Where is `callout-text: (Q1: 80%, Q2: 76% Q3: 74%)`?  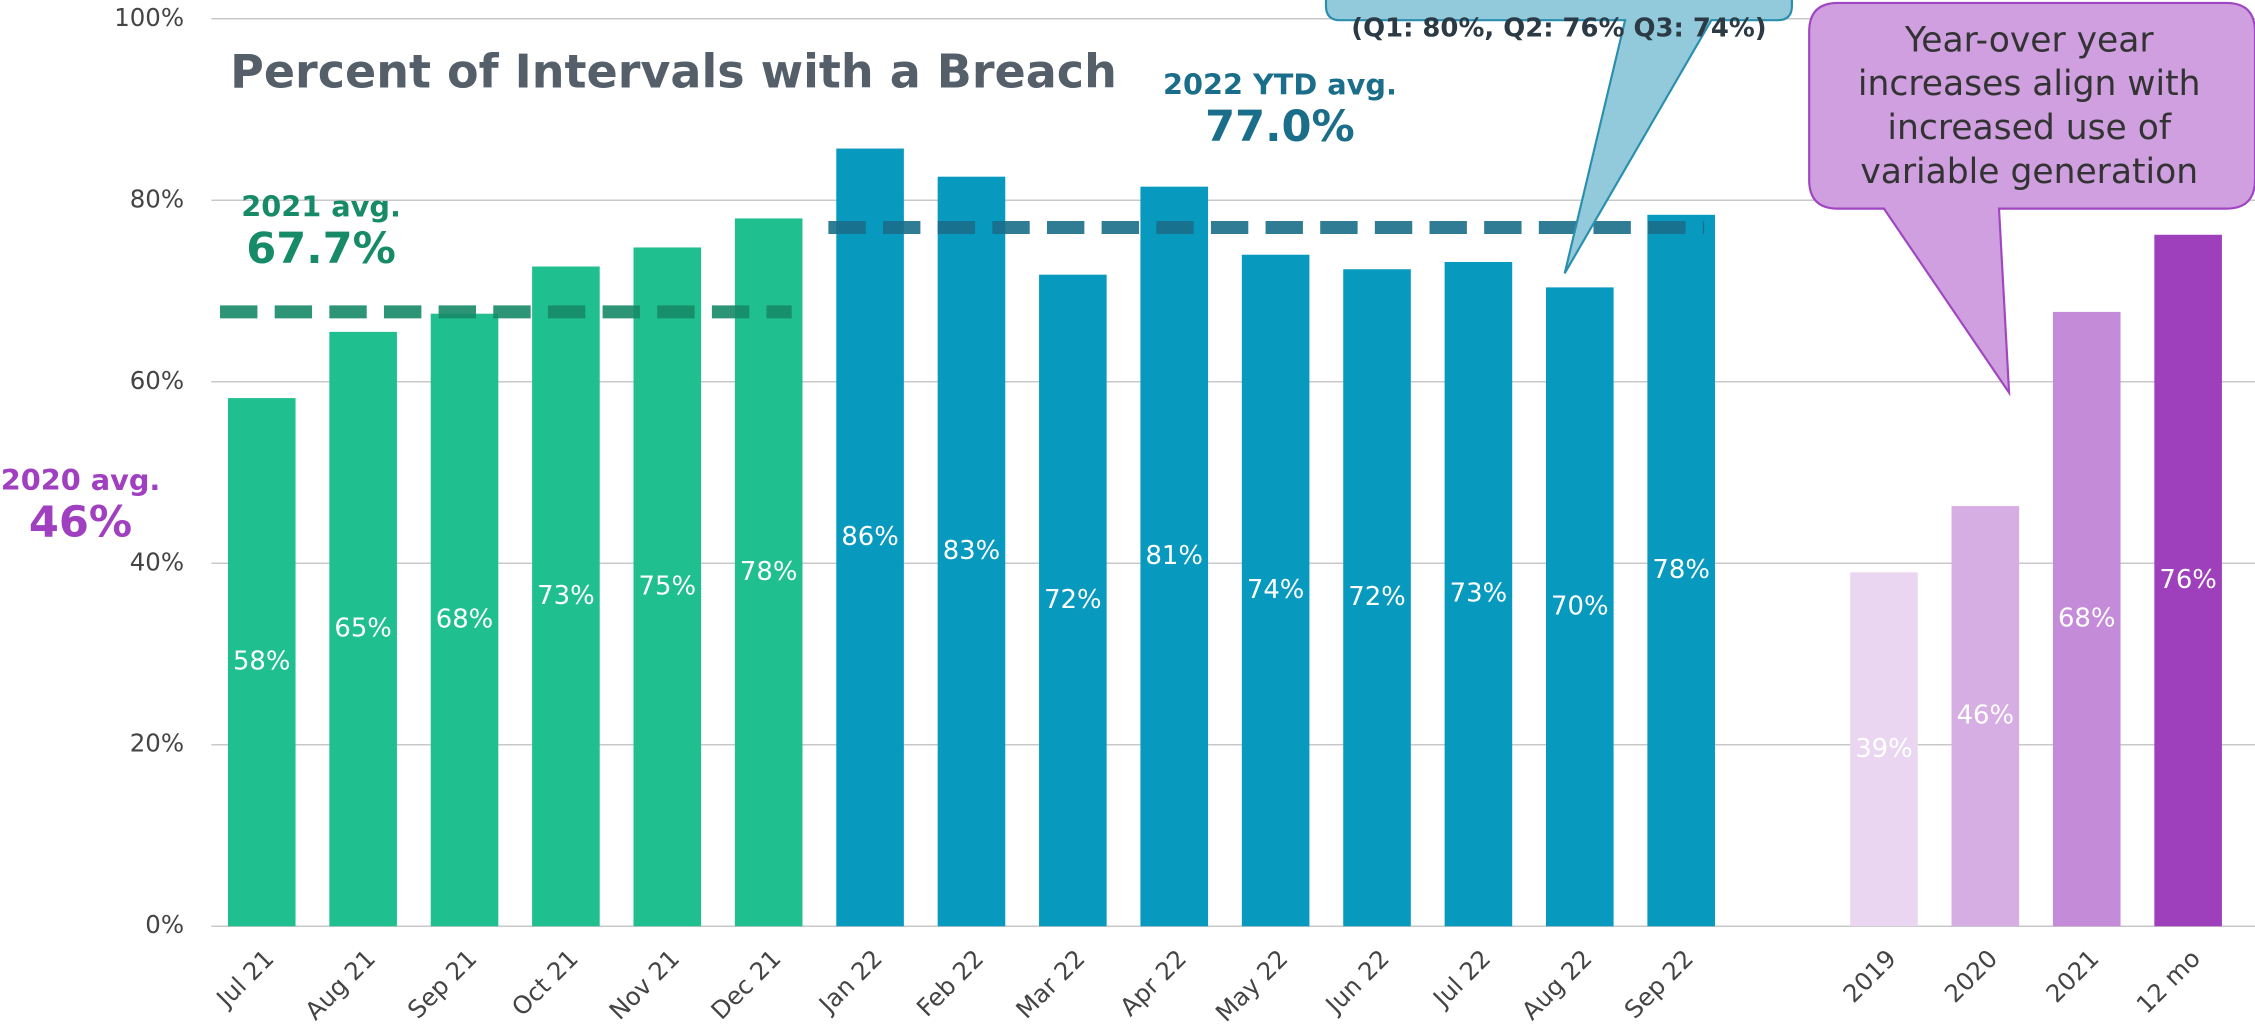
callout-text: (Q1: 80%, Q2: 76% Q3: 74%) is located at coordinates (1558, 28).